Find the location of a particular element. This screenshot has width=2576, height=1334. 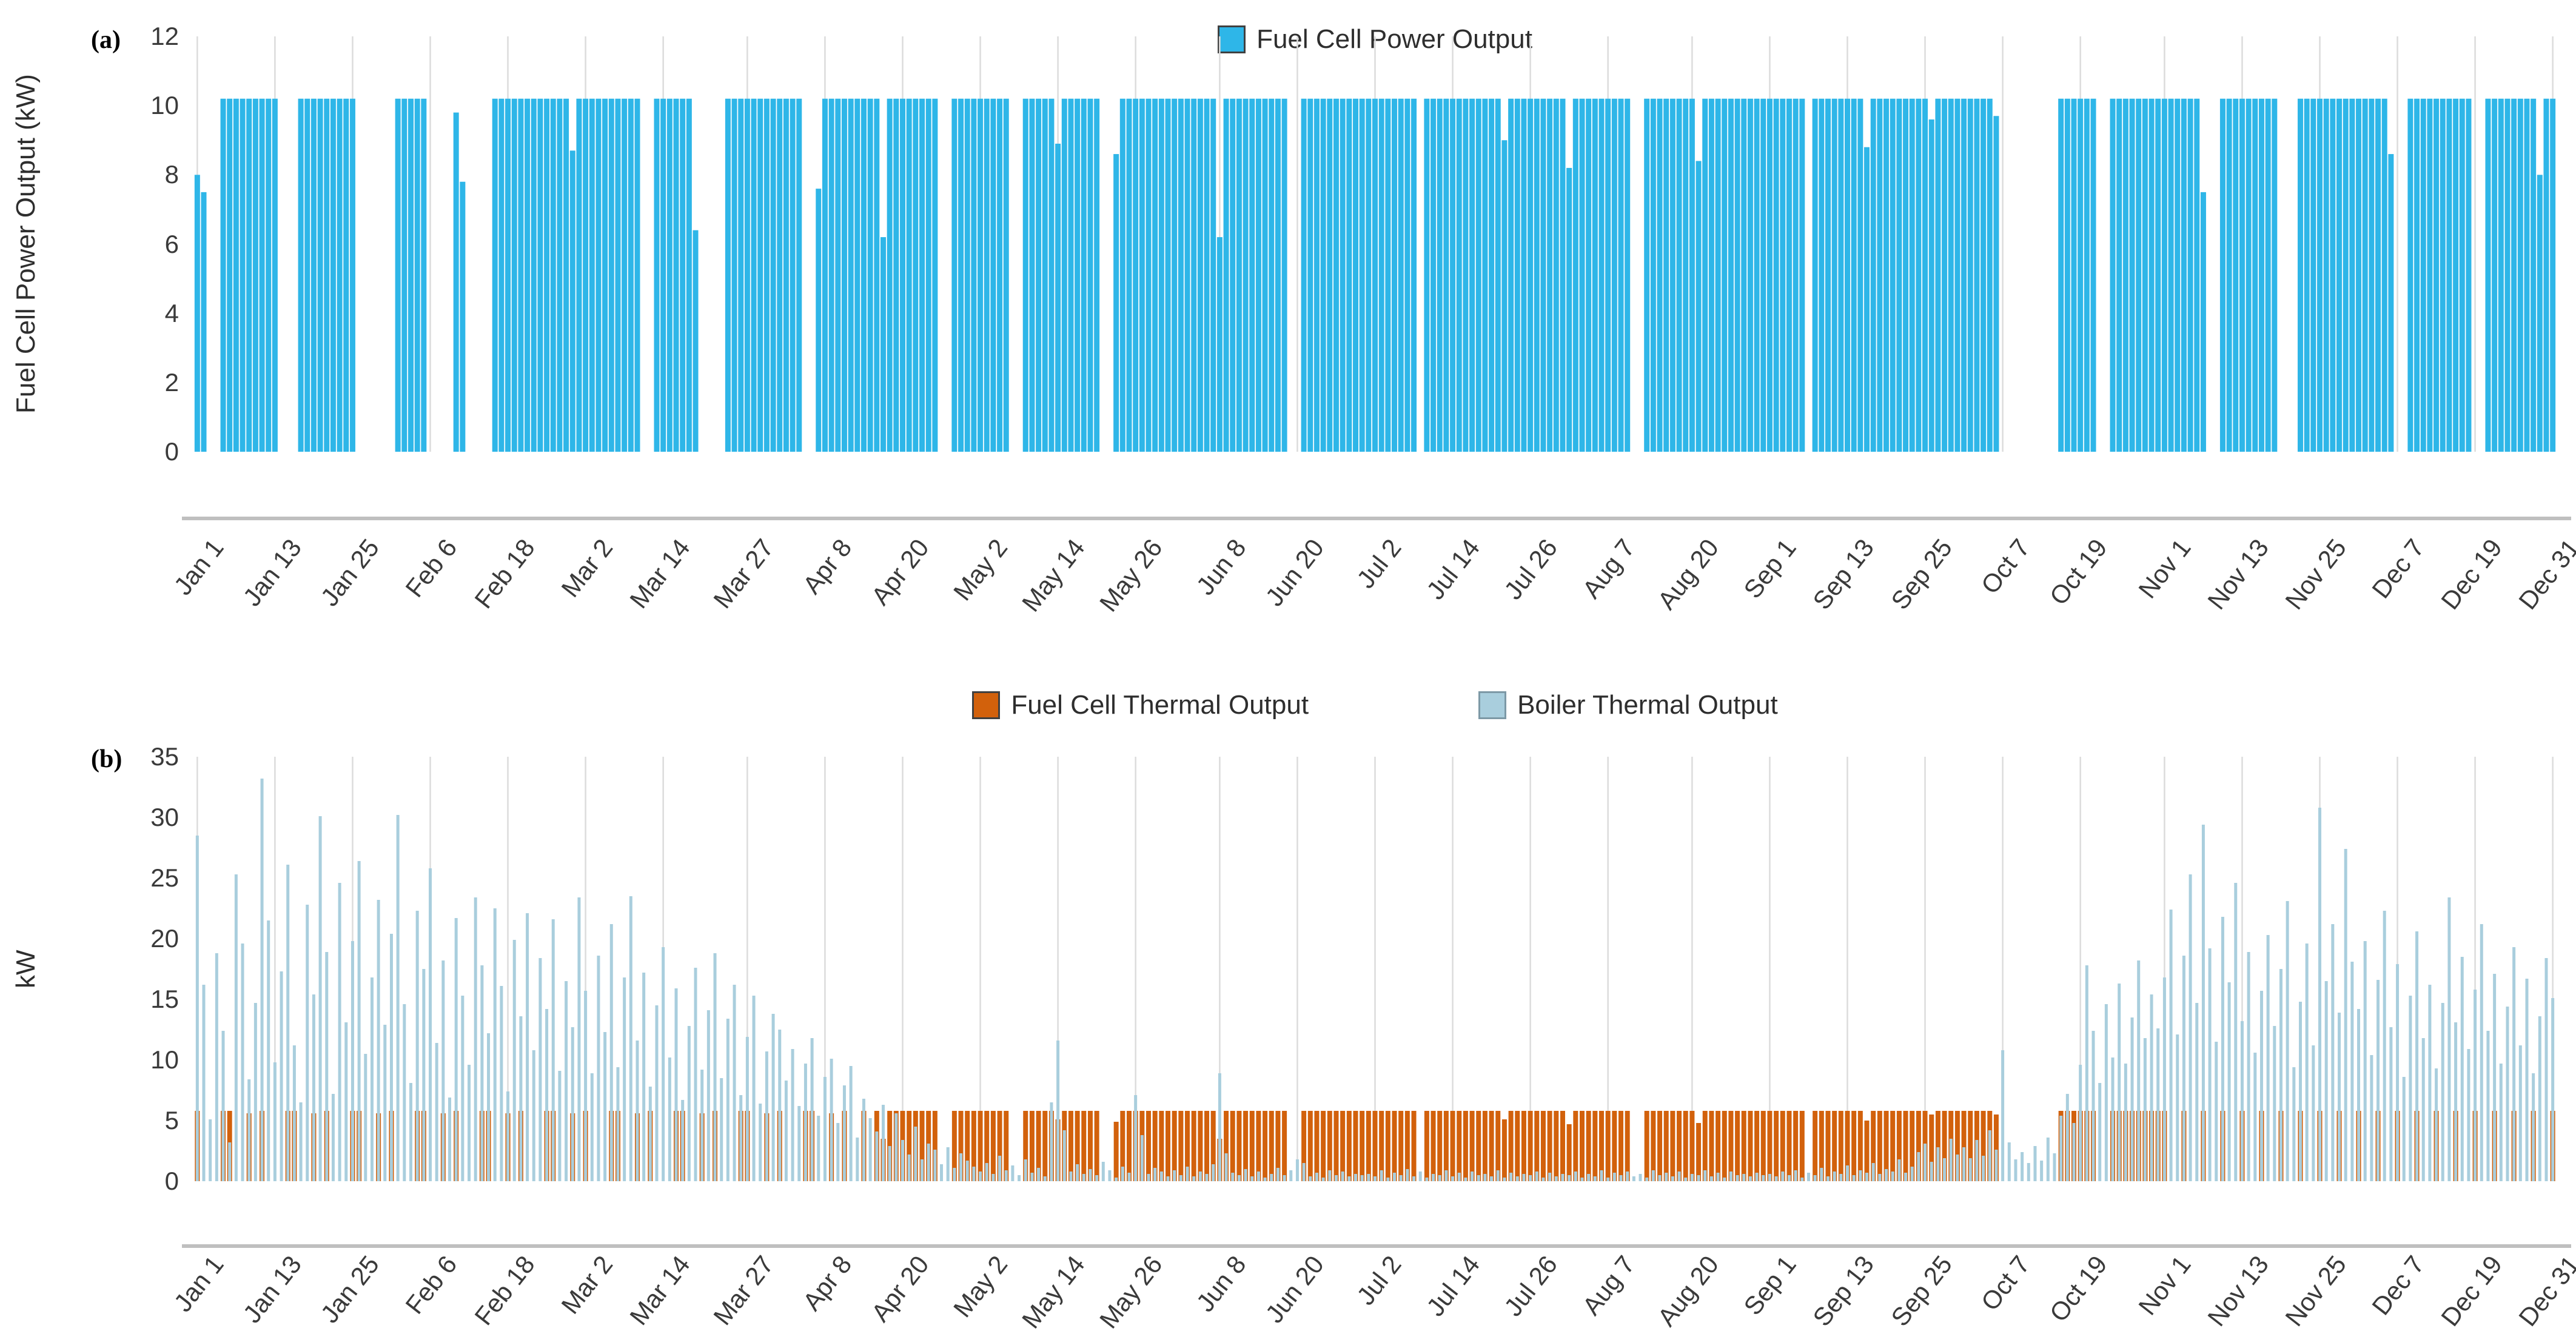

x-tick-label-a: Feb 6 is located at coordinates (431, 568).